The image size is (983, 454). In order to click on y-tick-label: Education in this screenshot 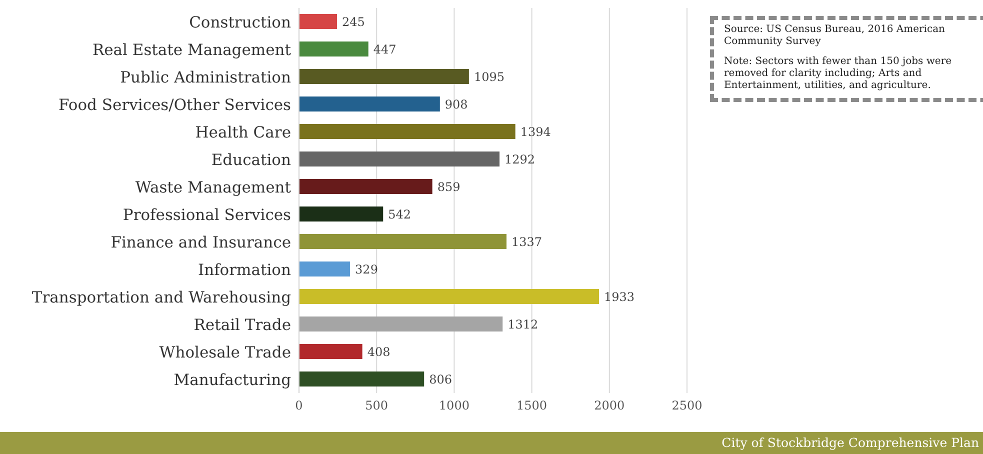, I will do `click(251, 159)`.